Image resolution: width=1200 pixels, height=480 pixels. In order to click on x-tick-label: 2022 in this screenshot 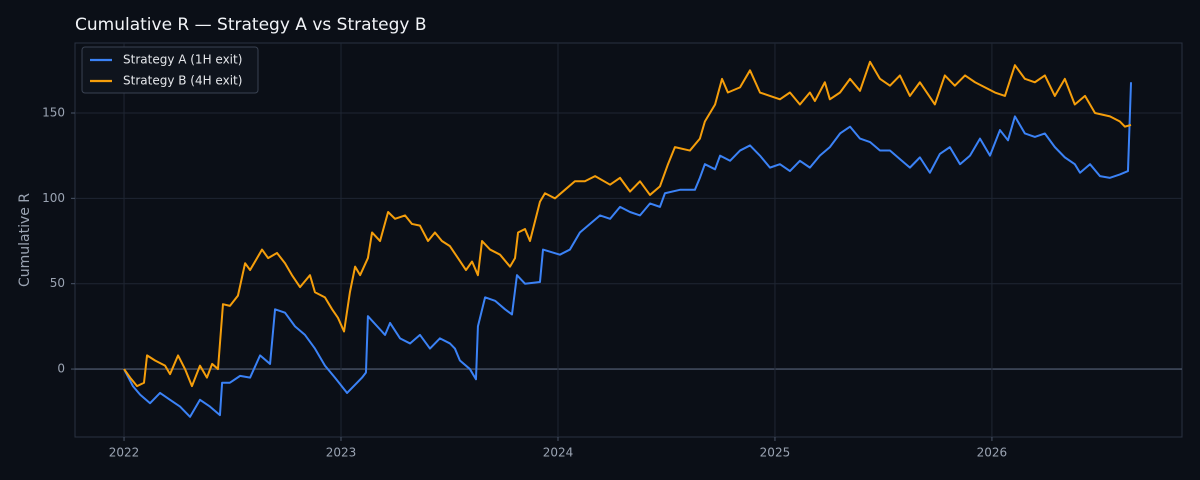, I will do `click(124, 453)`.